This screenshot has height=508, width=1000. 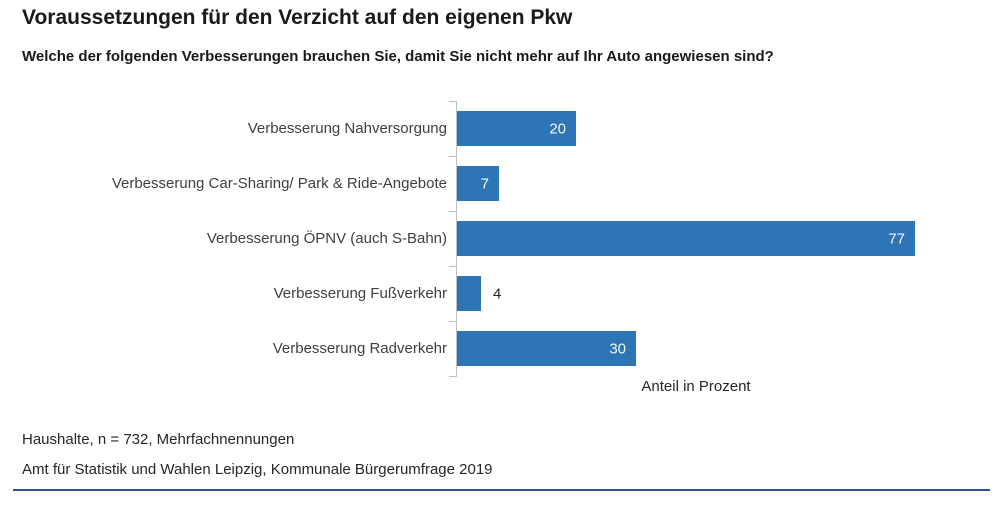 What do you see at coordinates (546, 348) in the screenshot?
I see `bar: 30` at bounding box center [546, 348].